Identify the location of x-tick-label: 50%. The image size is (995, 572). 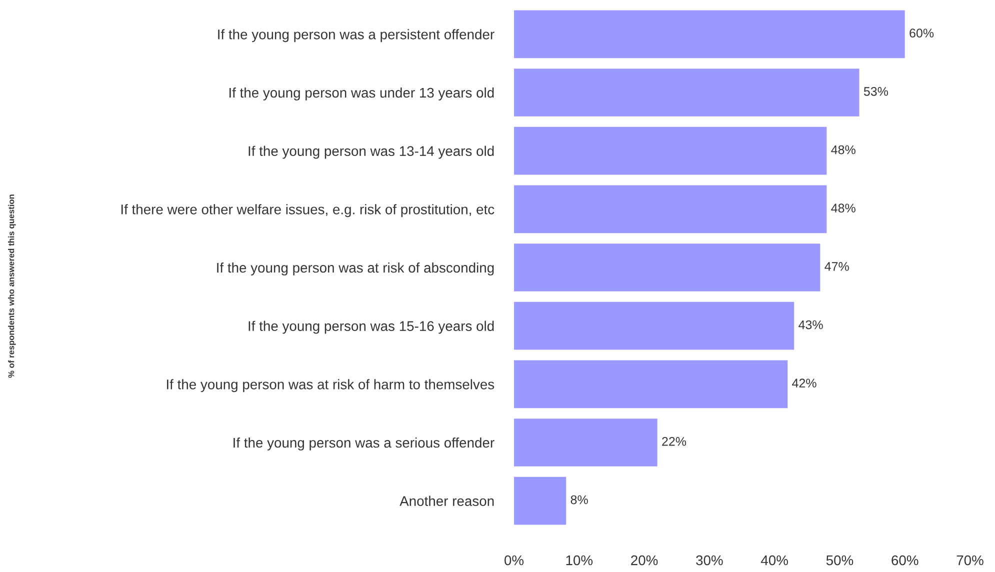
(840, 560).